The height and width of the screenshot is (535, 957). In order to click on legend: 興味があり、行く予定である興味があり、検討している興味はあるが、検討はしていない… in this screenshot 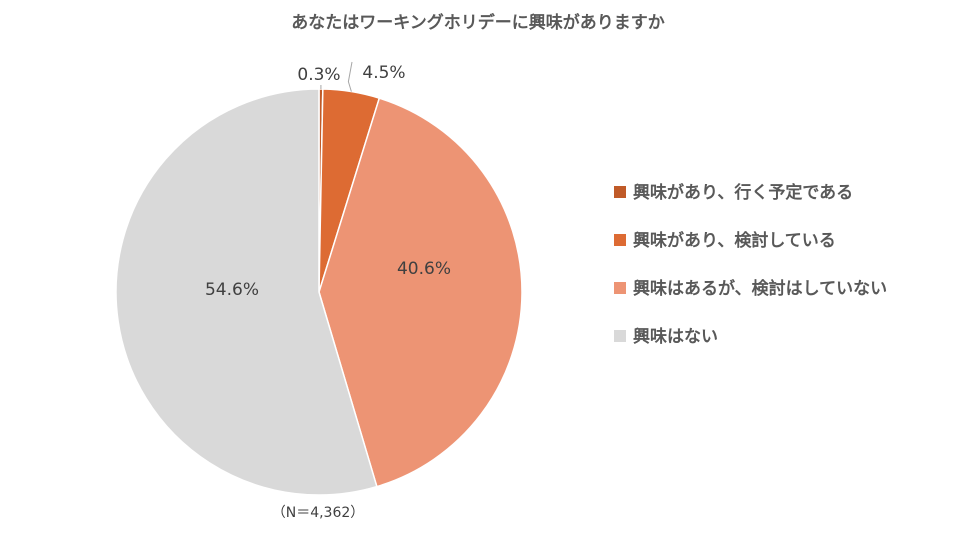, I will do `click(750, 264)`.